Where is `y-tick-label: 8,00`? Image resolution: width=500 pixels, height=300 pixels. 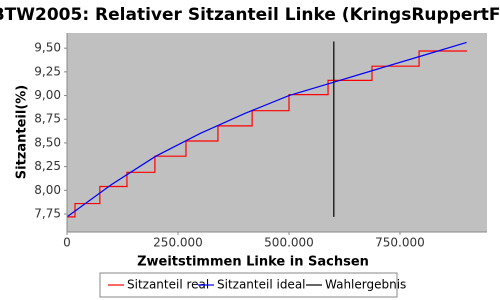 y-tick-label: 8,00 is located at coordinates (47, 190).